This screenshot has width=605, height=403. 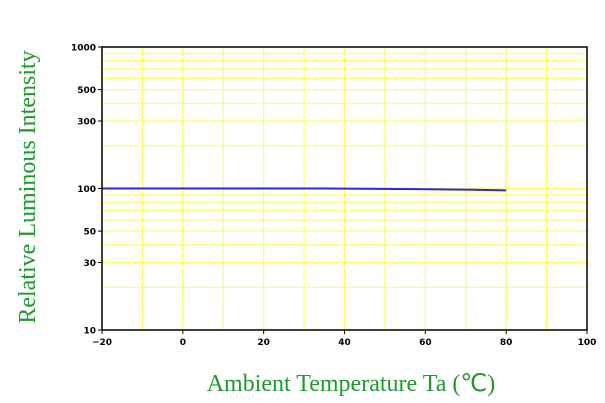 I want to click on x-tick-label: −20, so click(x=102, y=343).